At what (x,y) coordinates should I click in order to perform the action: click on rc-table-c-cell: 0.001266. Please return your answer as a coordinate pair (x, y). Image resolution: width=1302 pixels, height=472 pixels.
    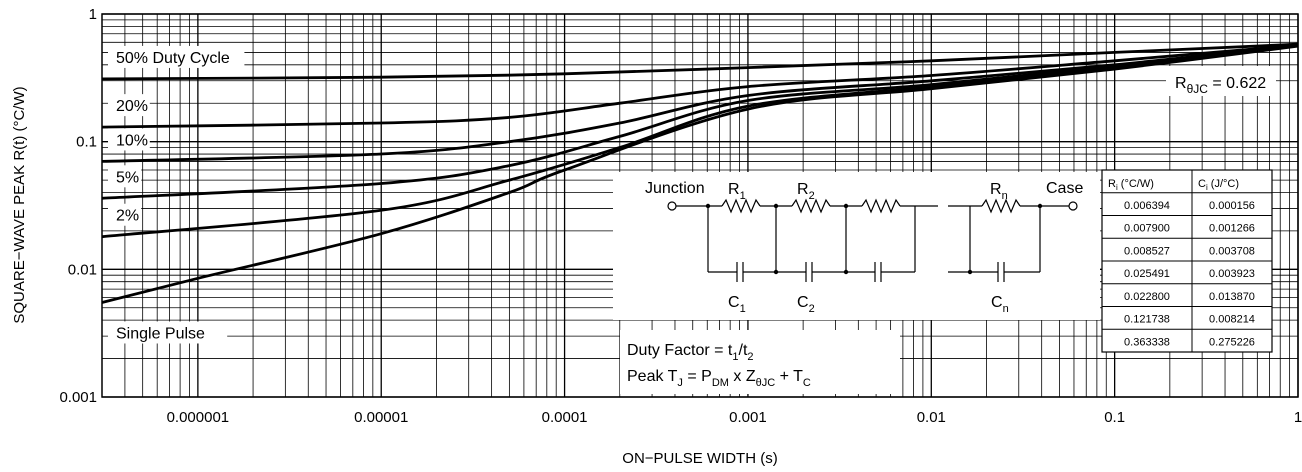
    Looking at the image, I should click on (1232, 229).